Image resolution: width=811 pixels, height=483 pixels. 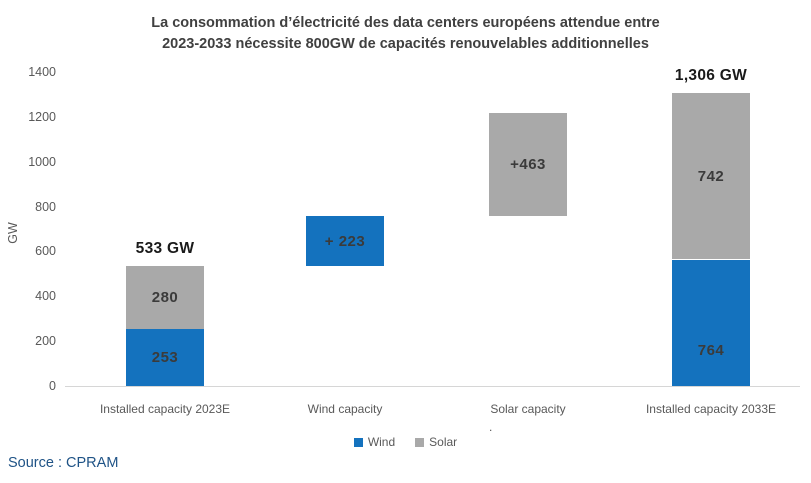 I want to click on x-category-label-3: Solar capacity, so click(x=528, y=409).